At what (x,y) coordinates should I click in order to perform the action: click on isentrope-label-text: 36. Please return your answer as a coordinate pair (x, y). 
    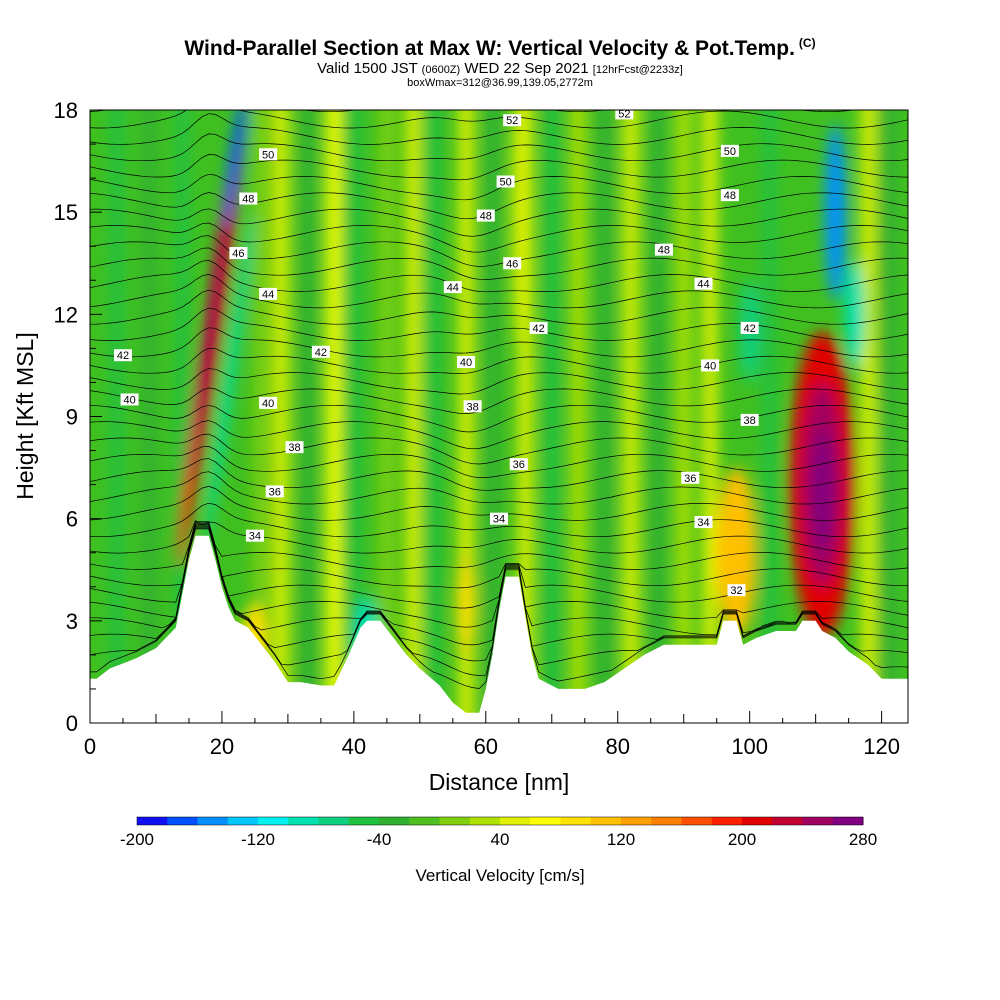
    Looking at the image, I should click on (690, 479).